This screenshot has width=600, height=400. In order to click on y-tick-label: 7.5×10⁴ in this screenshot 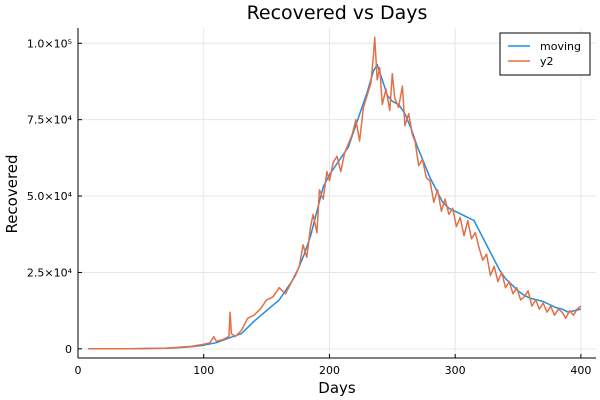, I will do `click(50, 120)`.